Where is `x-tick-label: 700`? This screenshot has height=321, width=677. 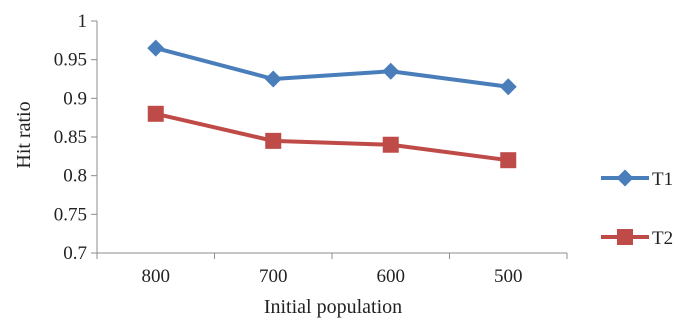
x-tick-label: 700 is located at coordinates (273, 276).